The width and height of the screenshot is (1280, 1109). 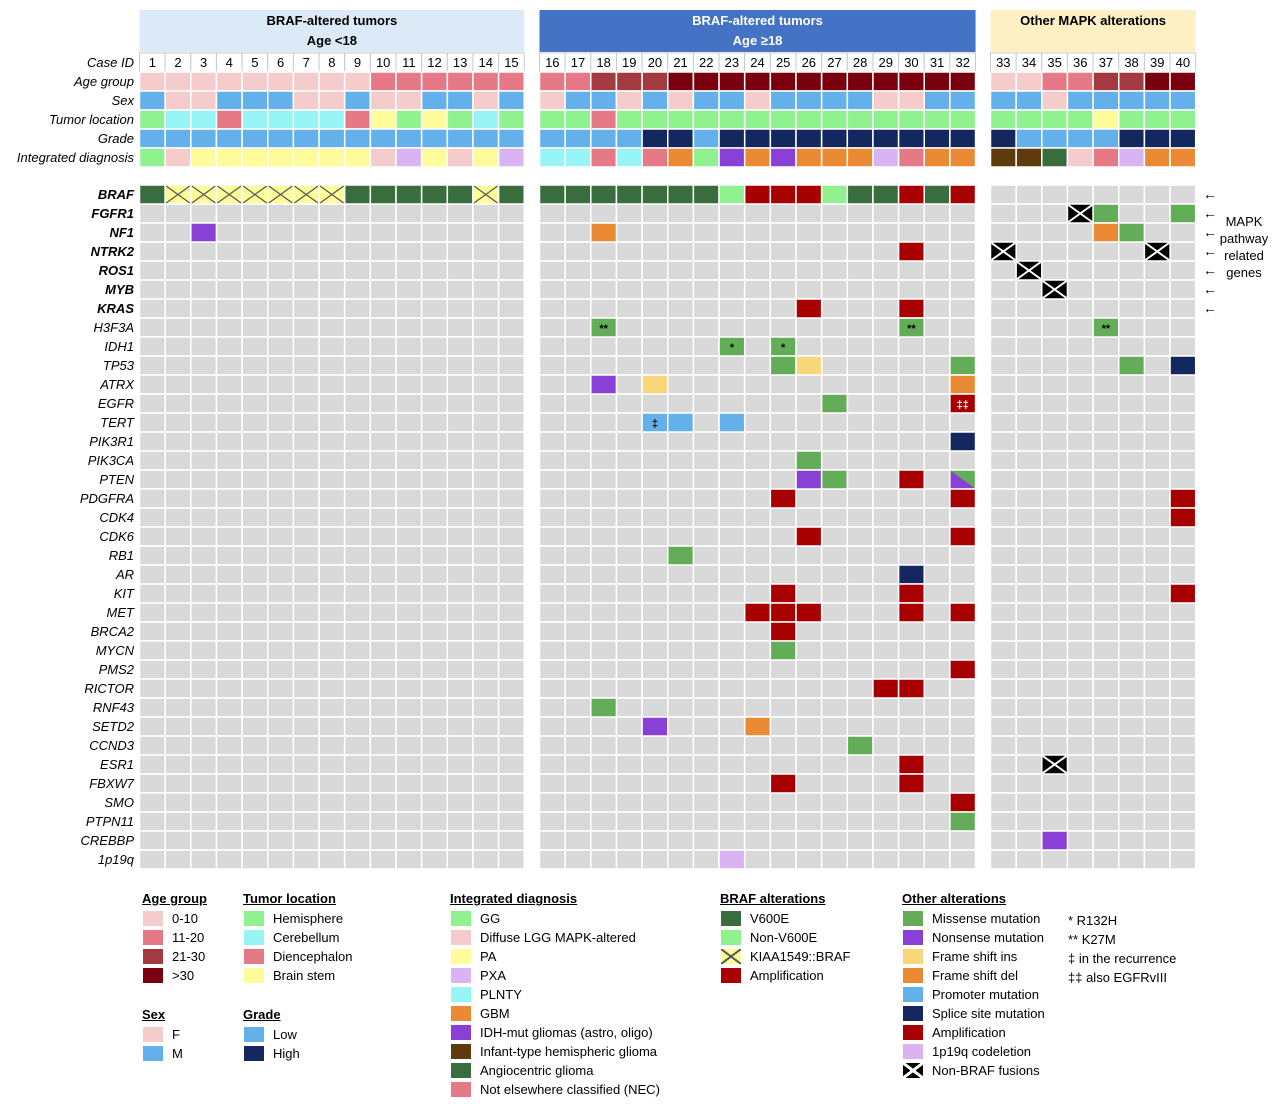 What do you see at coordinates (1122, 958) in the screenshot?
I see `note-recurrence: ‡ in the recurrence` at bounding box center [1122, 958].